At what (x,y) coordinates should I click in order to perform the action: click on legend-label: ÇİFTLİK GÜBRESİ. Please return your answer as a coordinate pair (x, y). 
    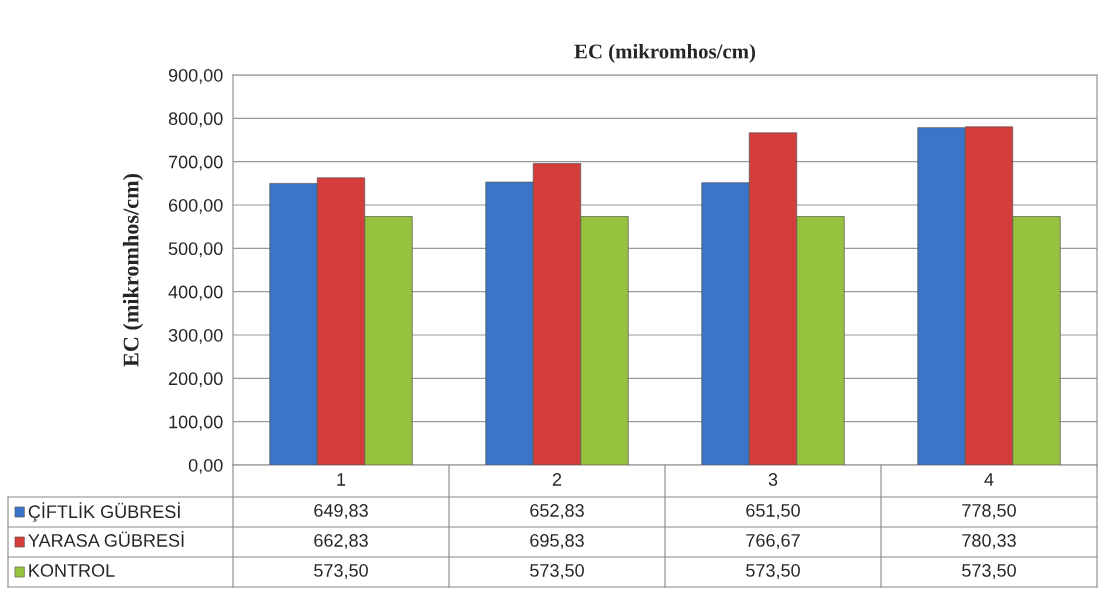
    Looking at the image, I should click on (104, 512).